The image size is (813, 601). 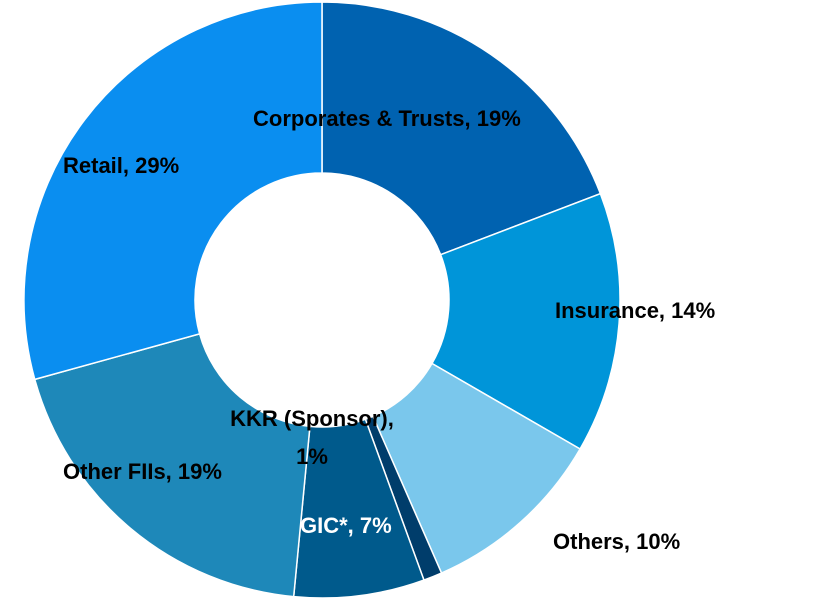 I want to click on data-label-line: GIC*, 7%, so click(x=346, y=525).